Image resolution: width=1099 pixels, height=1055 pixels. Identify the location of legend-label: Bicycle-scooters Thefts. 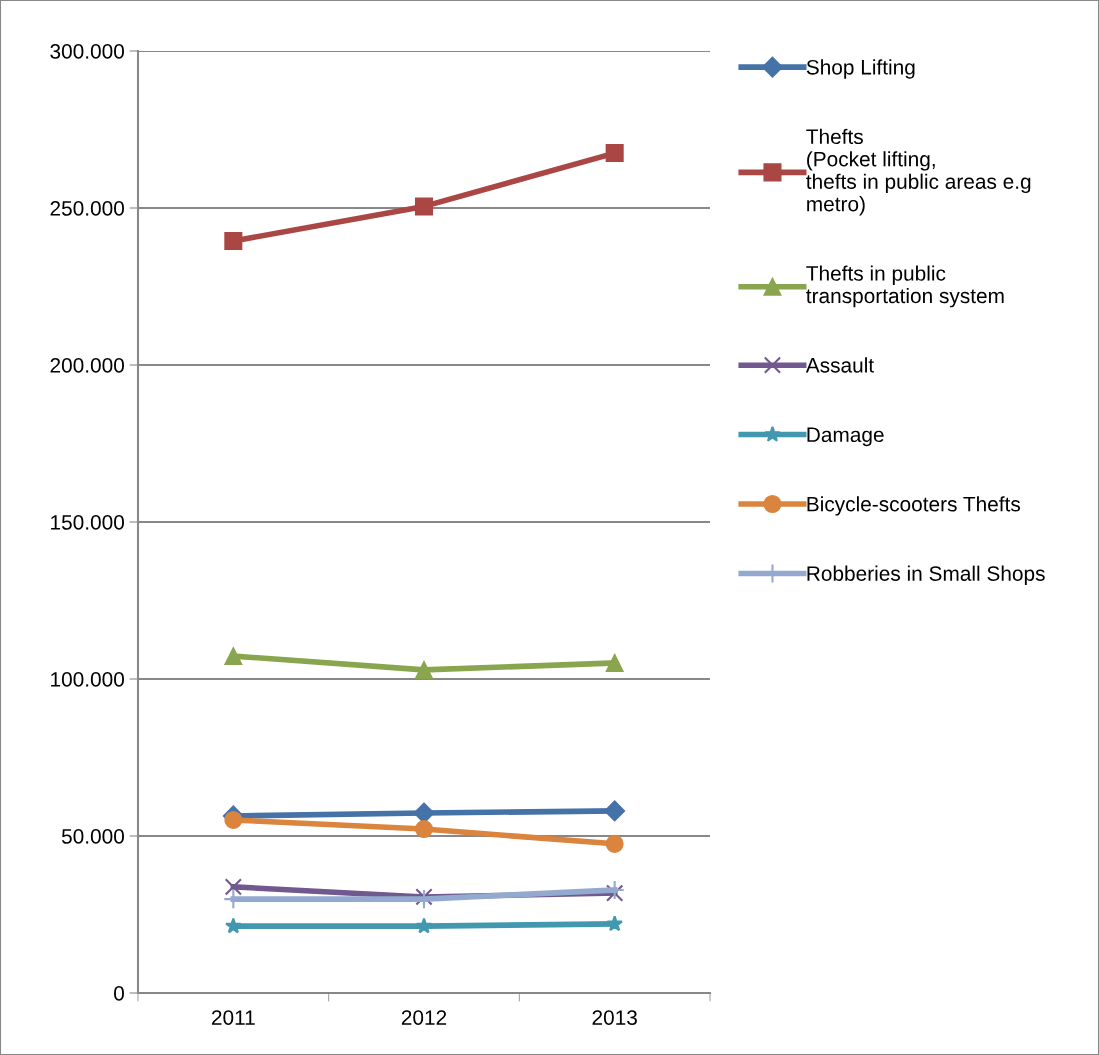
(914, 506).